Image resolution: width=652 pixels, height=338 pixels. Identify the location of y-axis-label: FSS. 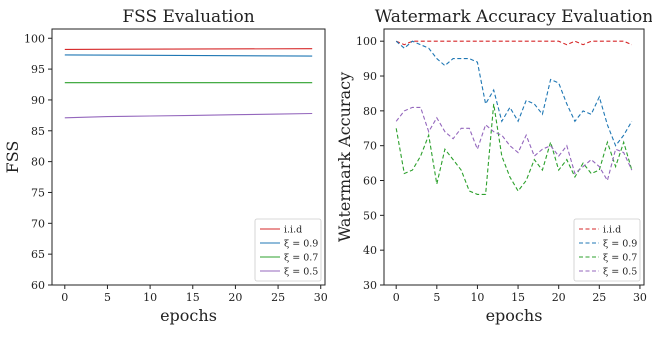
(12, 157).